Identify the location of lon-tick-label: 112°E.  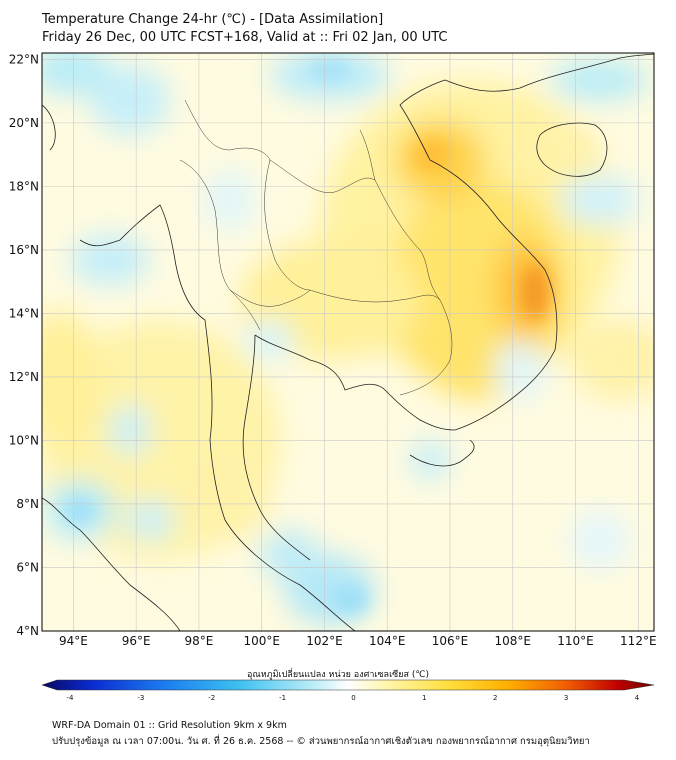
(638, 641).